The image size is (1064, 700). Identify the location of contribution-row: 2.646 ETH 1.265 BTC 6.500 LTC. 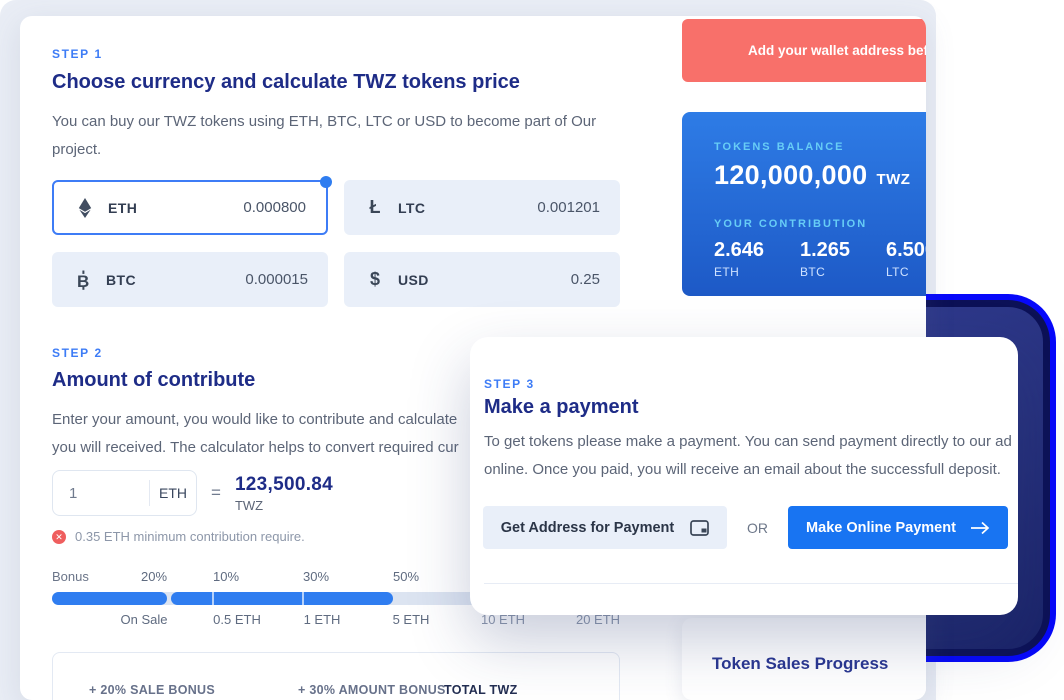
(820, 259).